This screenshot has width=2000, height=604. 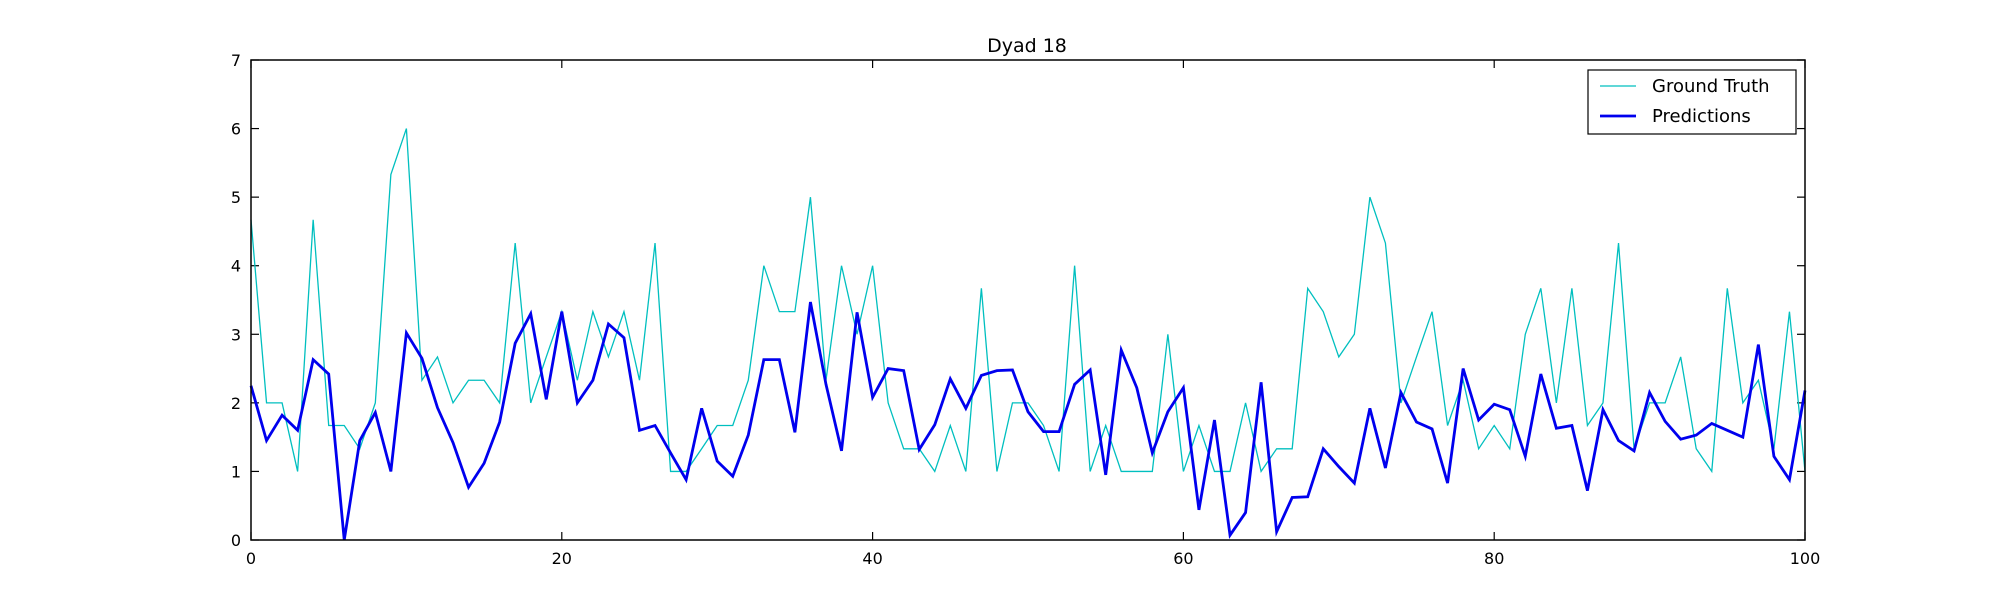 I want to click on legend-box, so click(x=1692, y=102).